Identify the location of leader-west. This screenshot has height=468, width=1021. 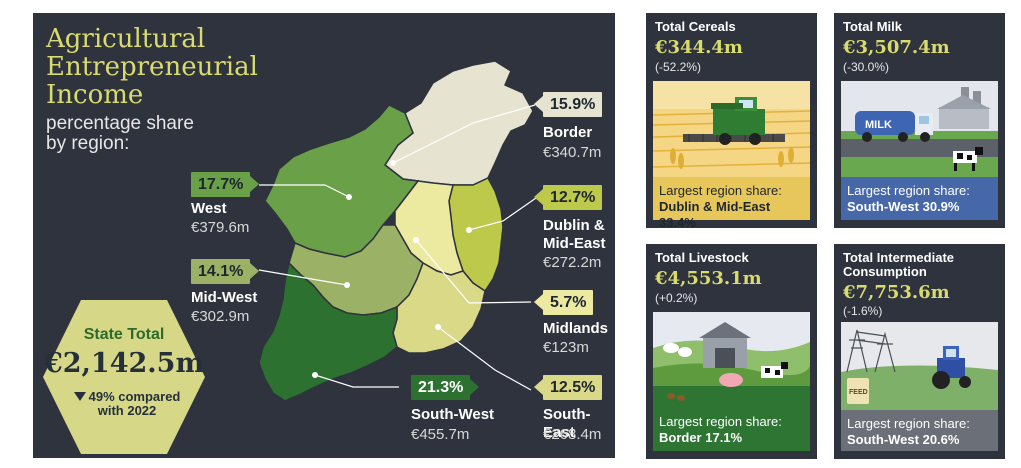
(304, 191).